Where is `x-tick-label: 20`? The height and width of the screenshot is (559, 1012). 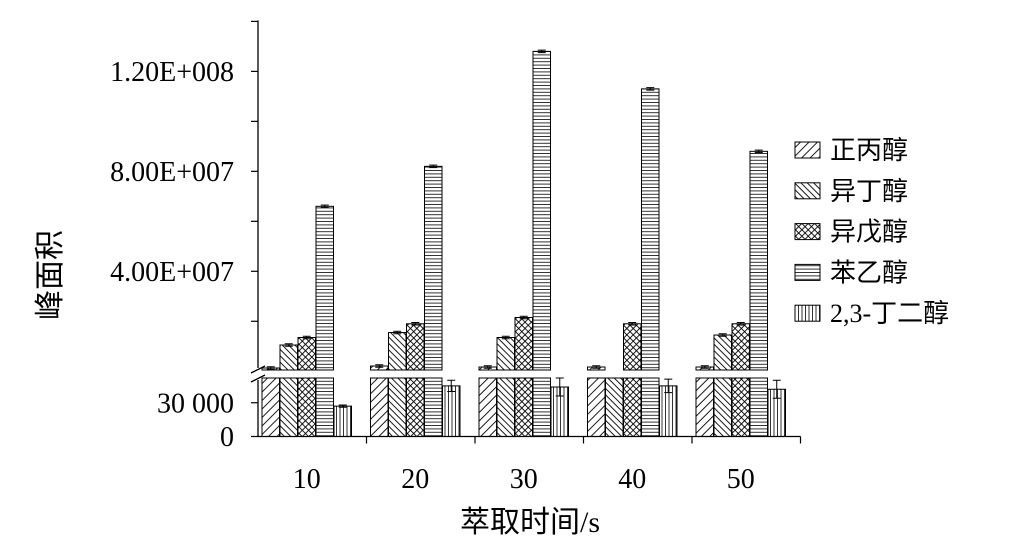
x-tick-label: 20 is located at coordinates (415, 479).